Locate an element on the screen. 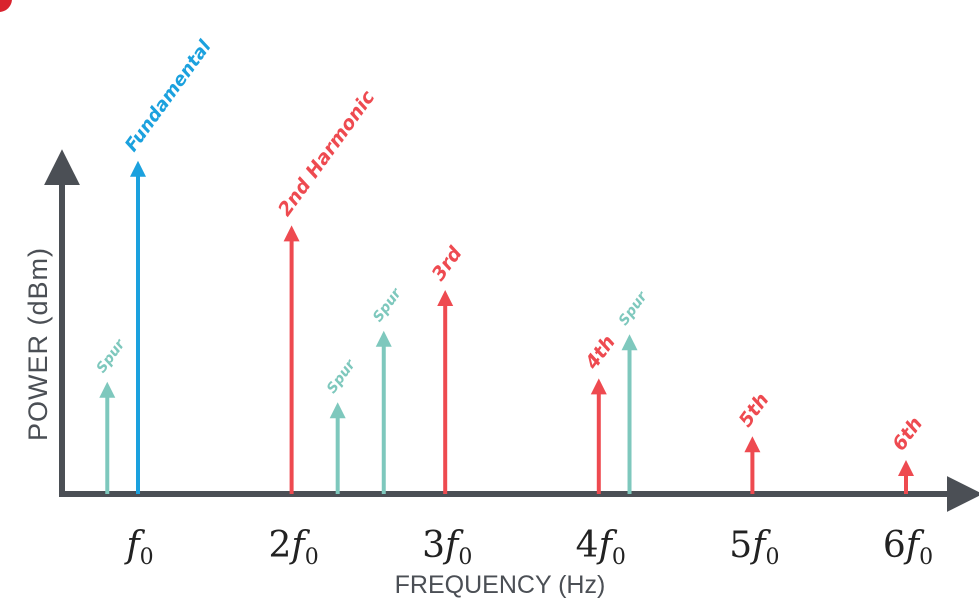 The image size is (979, 610). harmonic-line: 2nd Harmonic is located at coordinates (327, 290).